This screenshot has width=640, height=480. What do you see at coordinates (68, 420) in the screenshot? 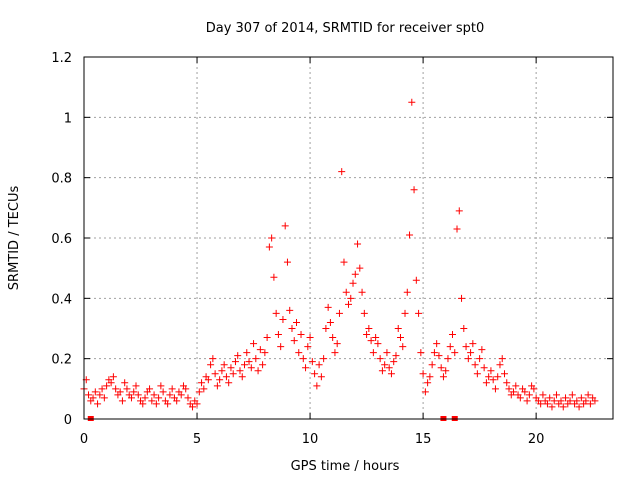
I see `y-tick-label: 0` at bounding box center [68, 420].